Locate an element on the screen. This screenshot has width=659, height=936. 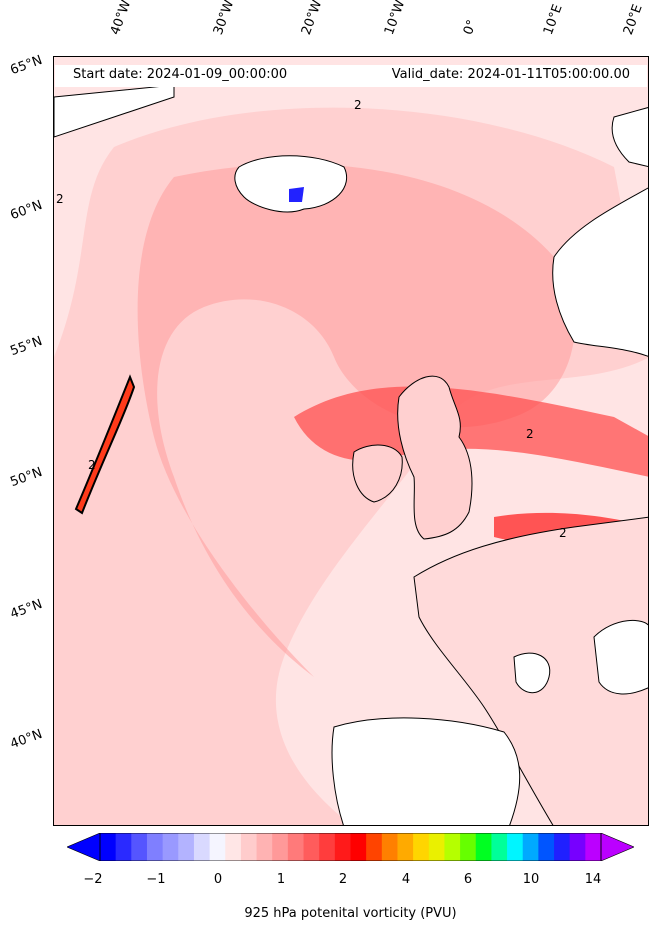
start-date-label: Start date: 2024-01-09_00:00:00 is located at coordinates (180, 74).